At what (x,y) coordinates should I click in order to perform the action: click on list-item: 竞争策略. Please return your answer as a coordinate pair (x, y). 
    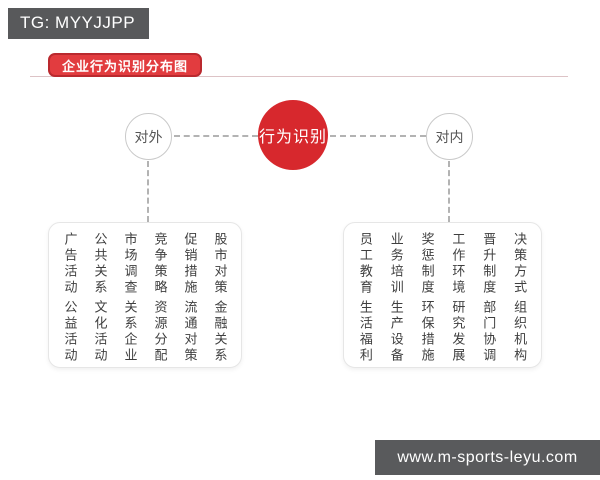
    Looking at the image, I should click on (160, 264).